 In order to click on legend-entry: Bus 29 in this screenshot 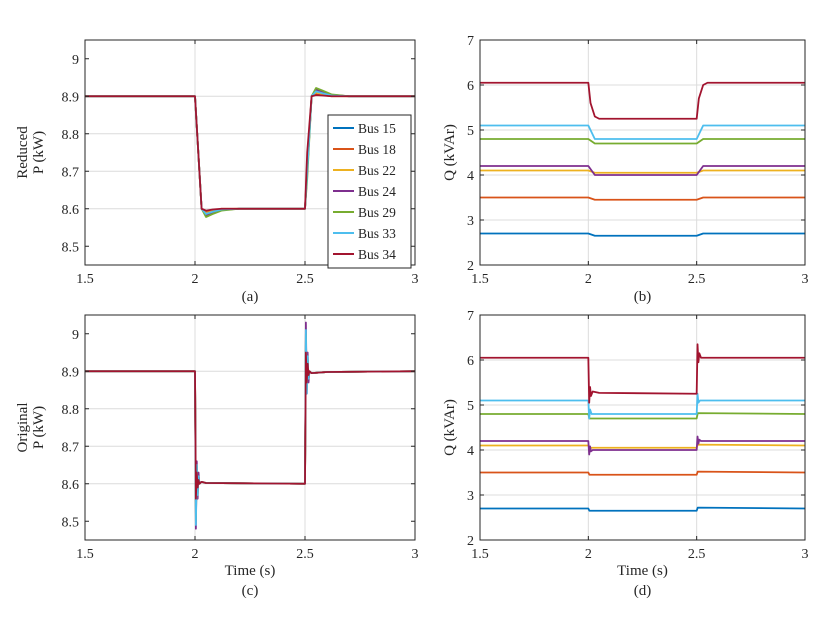, I will do `click(377, 212)`.